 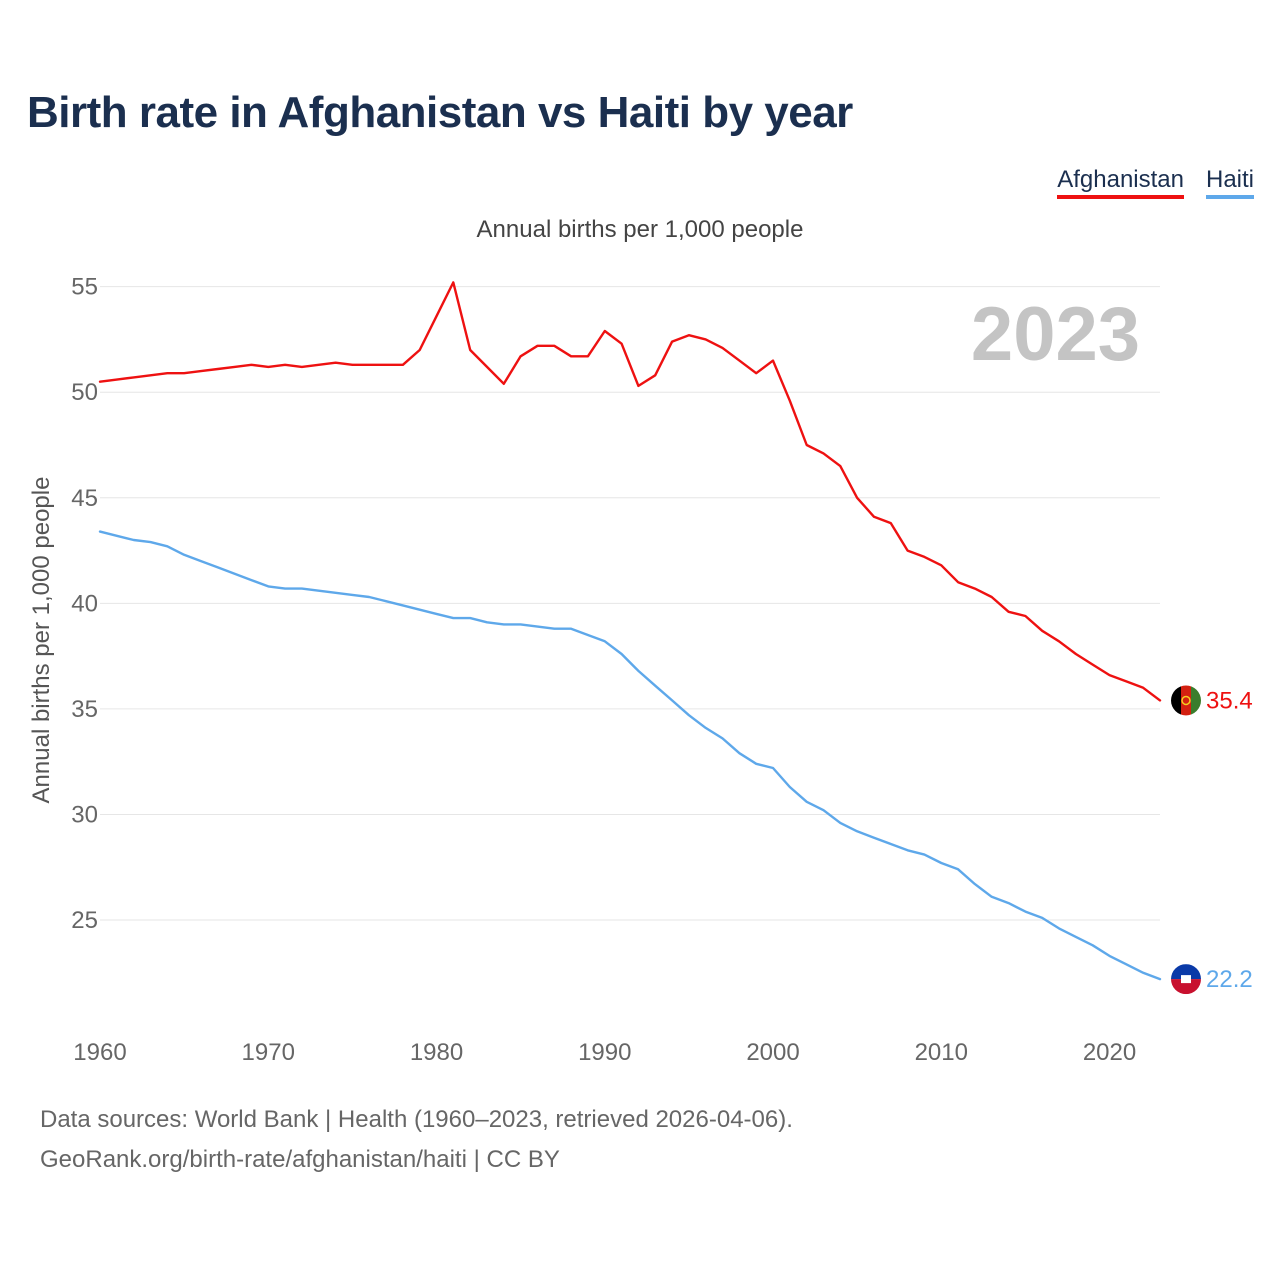 What do you see at coordinates (1055, 334) in the screenshot?
I see `year-watermark: 2023` at bounding box center [1055, 334].